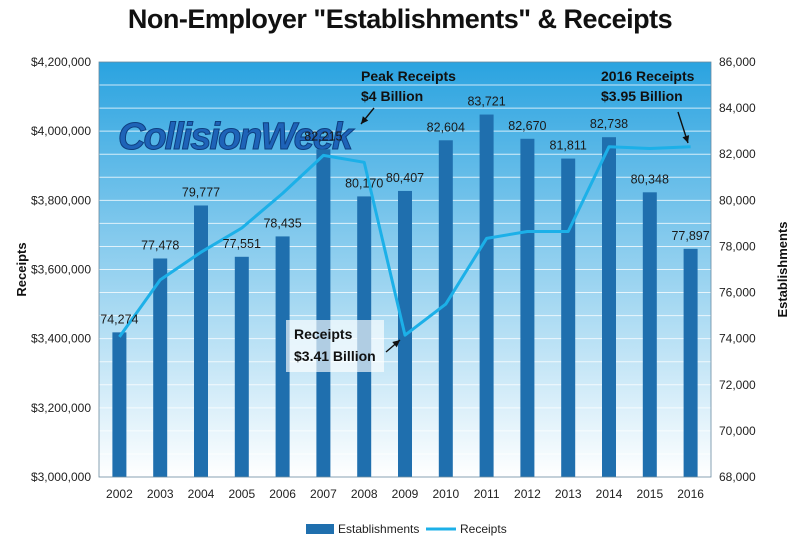  What do you see at coordinates (737, 293) in the screenshot?
I see `y-tick-right: 76,000` at bounding box center [737, 293].